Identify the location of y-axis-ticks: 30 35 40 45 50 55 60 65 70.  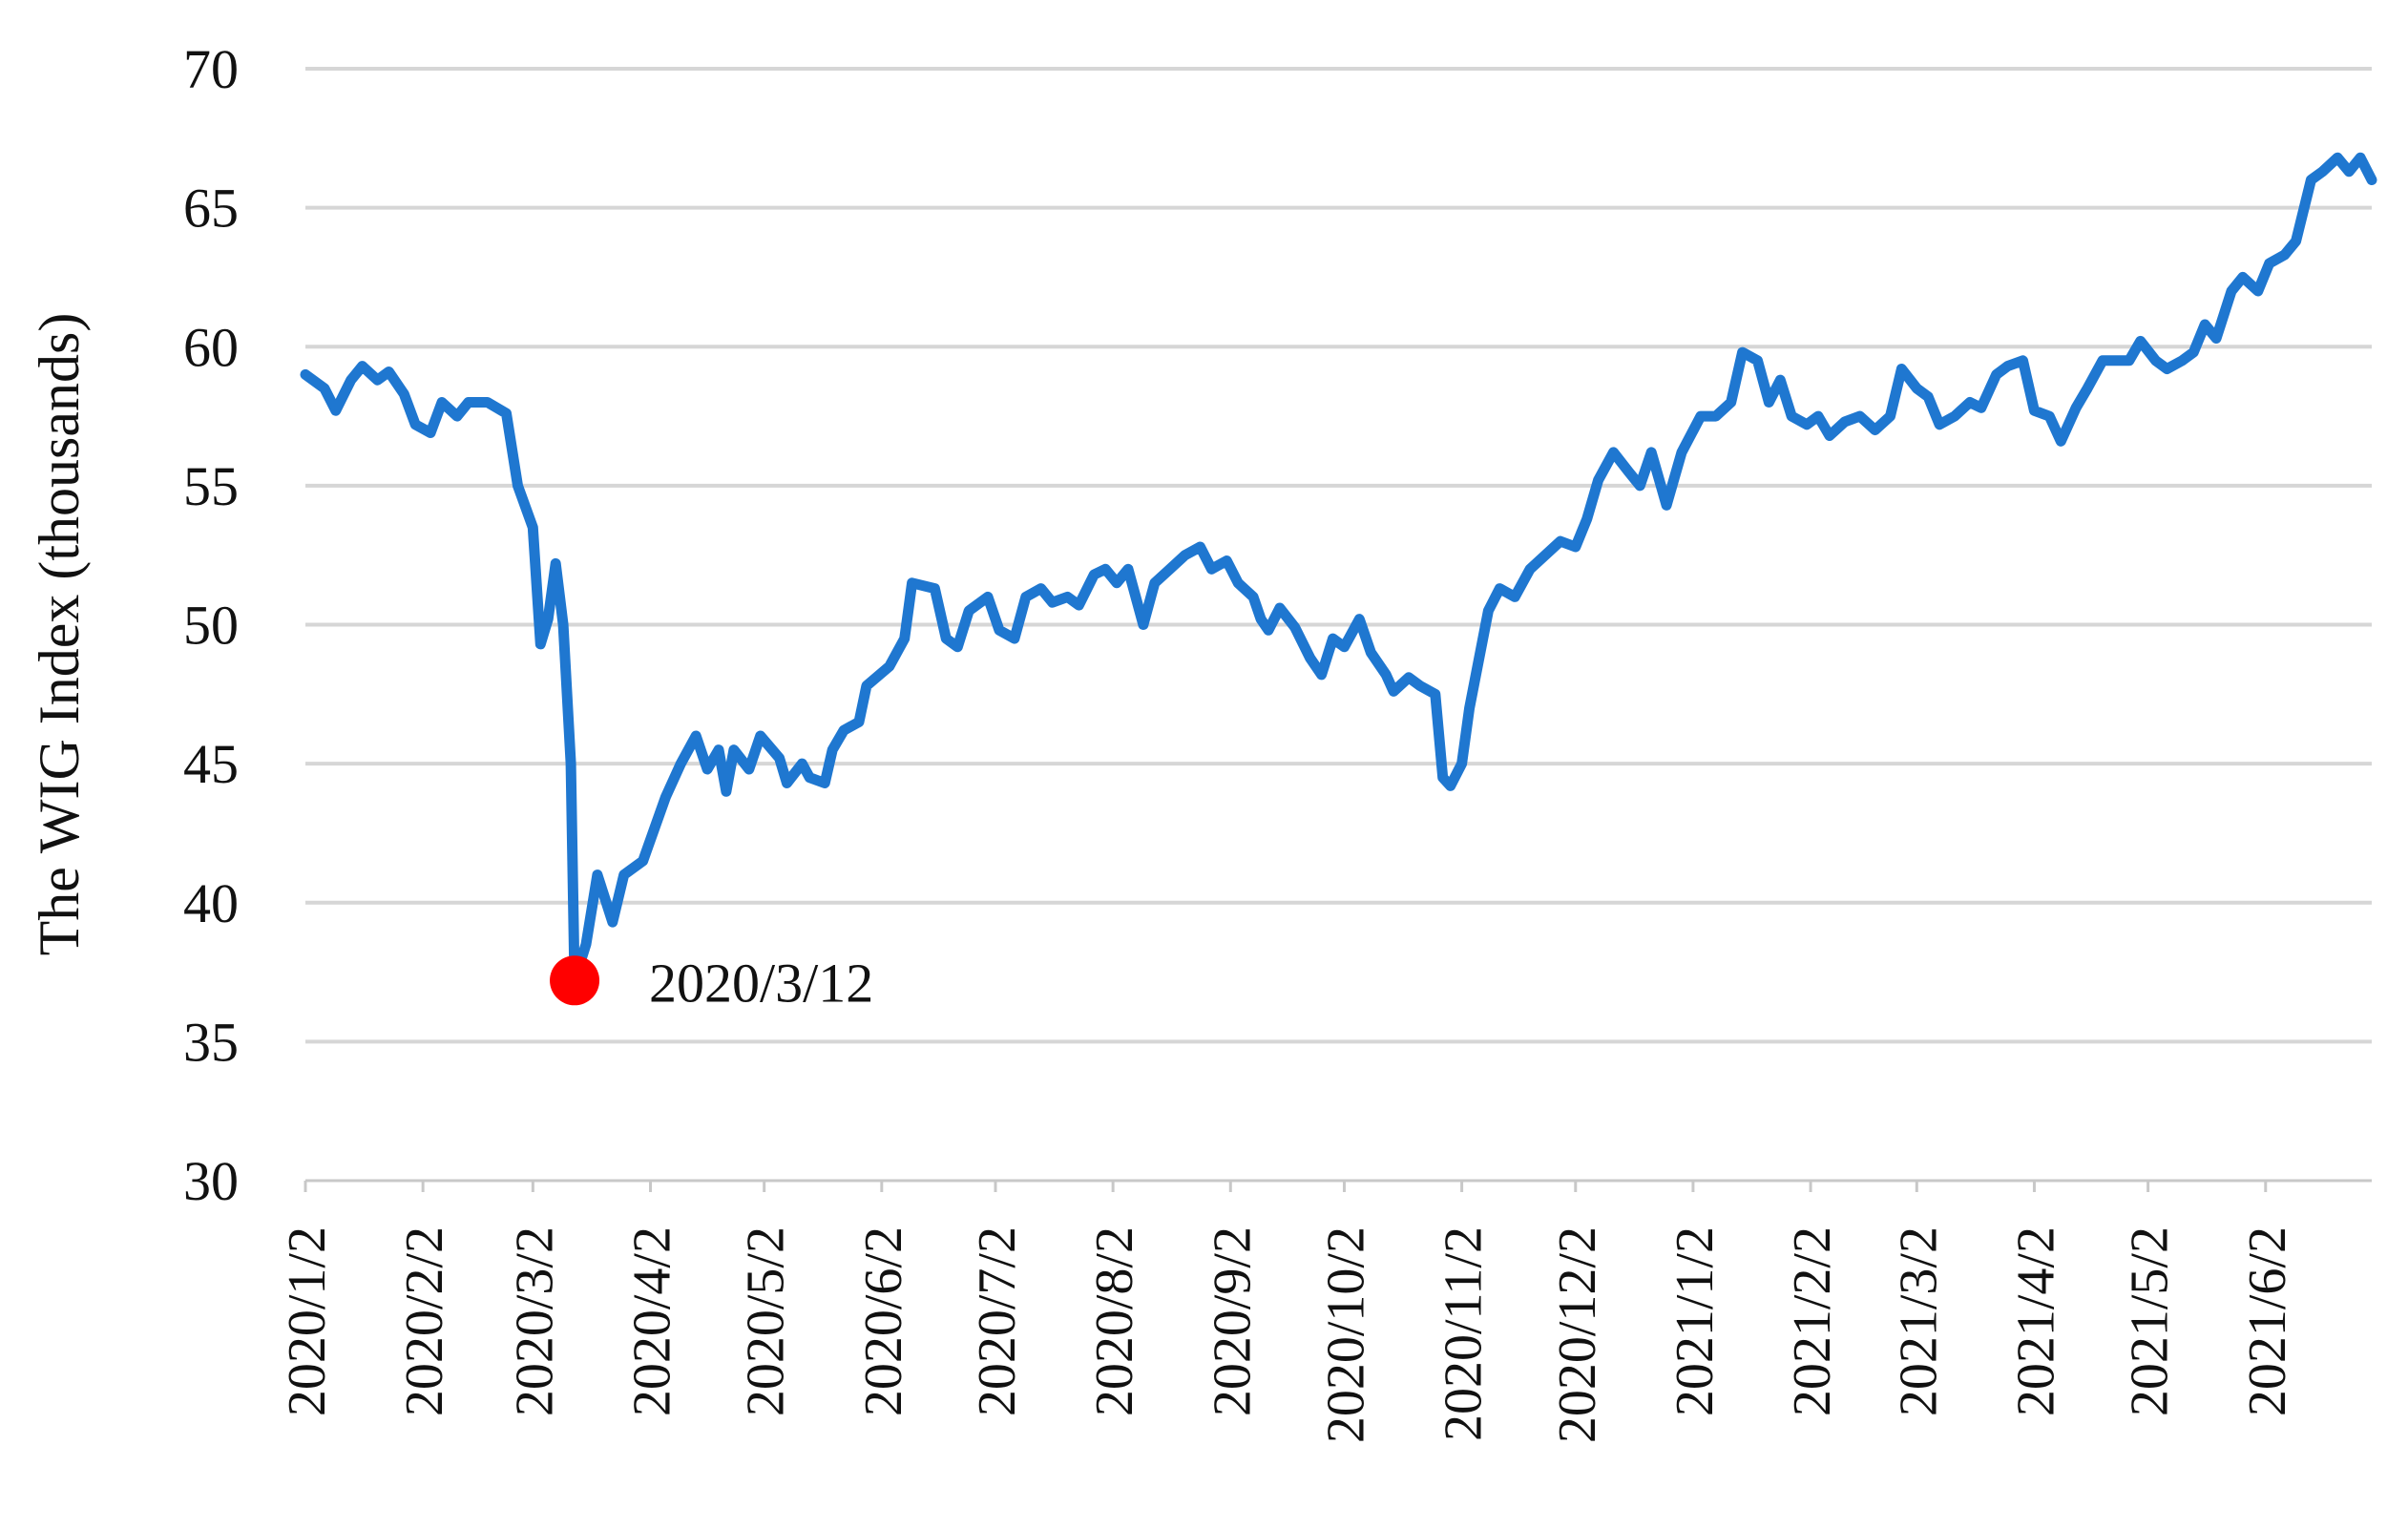
(211, 625).